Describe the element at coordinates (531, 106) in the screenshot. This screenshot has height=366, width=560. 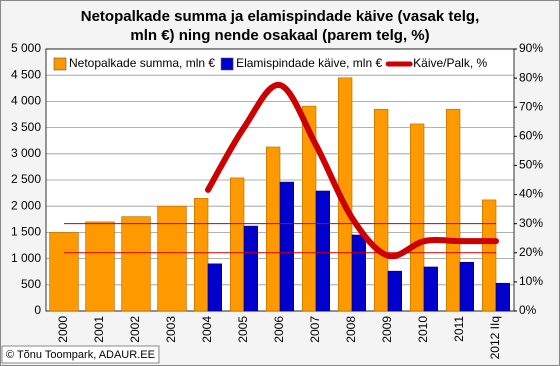
I see `y2-tick-label: 70%` at that location.